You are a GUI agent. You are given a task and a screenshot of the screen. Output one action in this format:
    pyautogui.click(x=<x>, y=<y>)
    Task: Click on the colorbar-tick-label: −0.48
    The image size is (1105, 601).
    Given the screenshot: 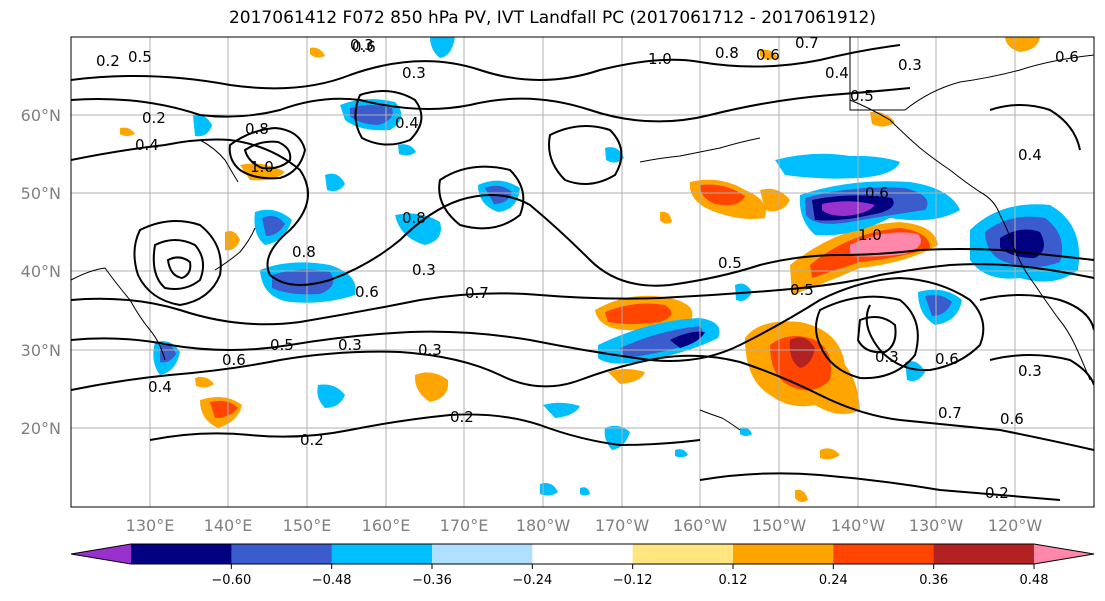 What is the action you would take?
    pyautogui.click(x=332, y=580)
    